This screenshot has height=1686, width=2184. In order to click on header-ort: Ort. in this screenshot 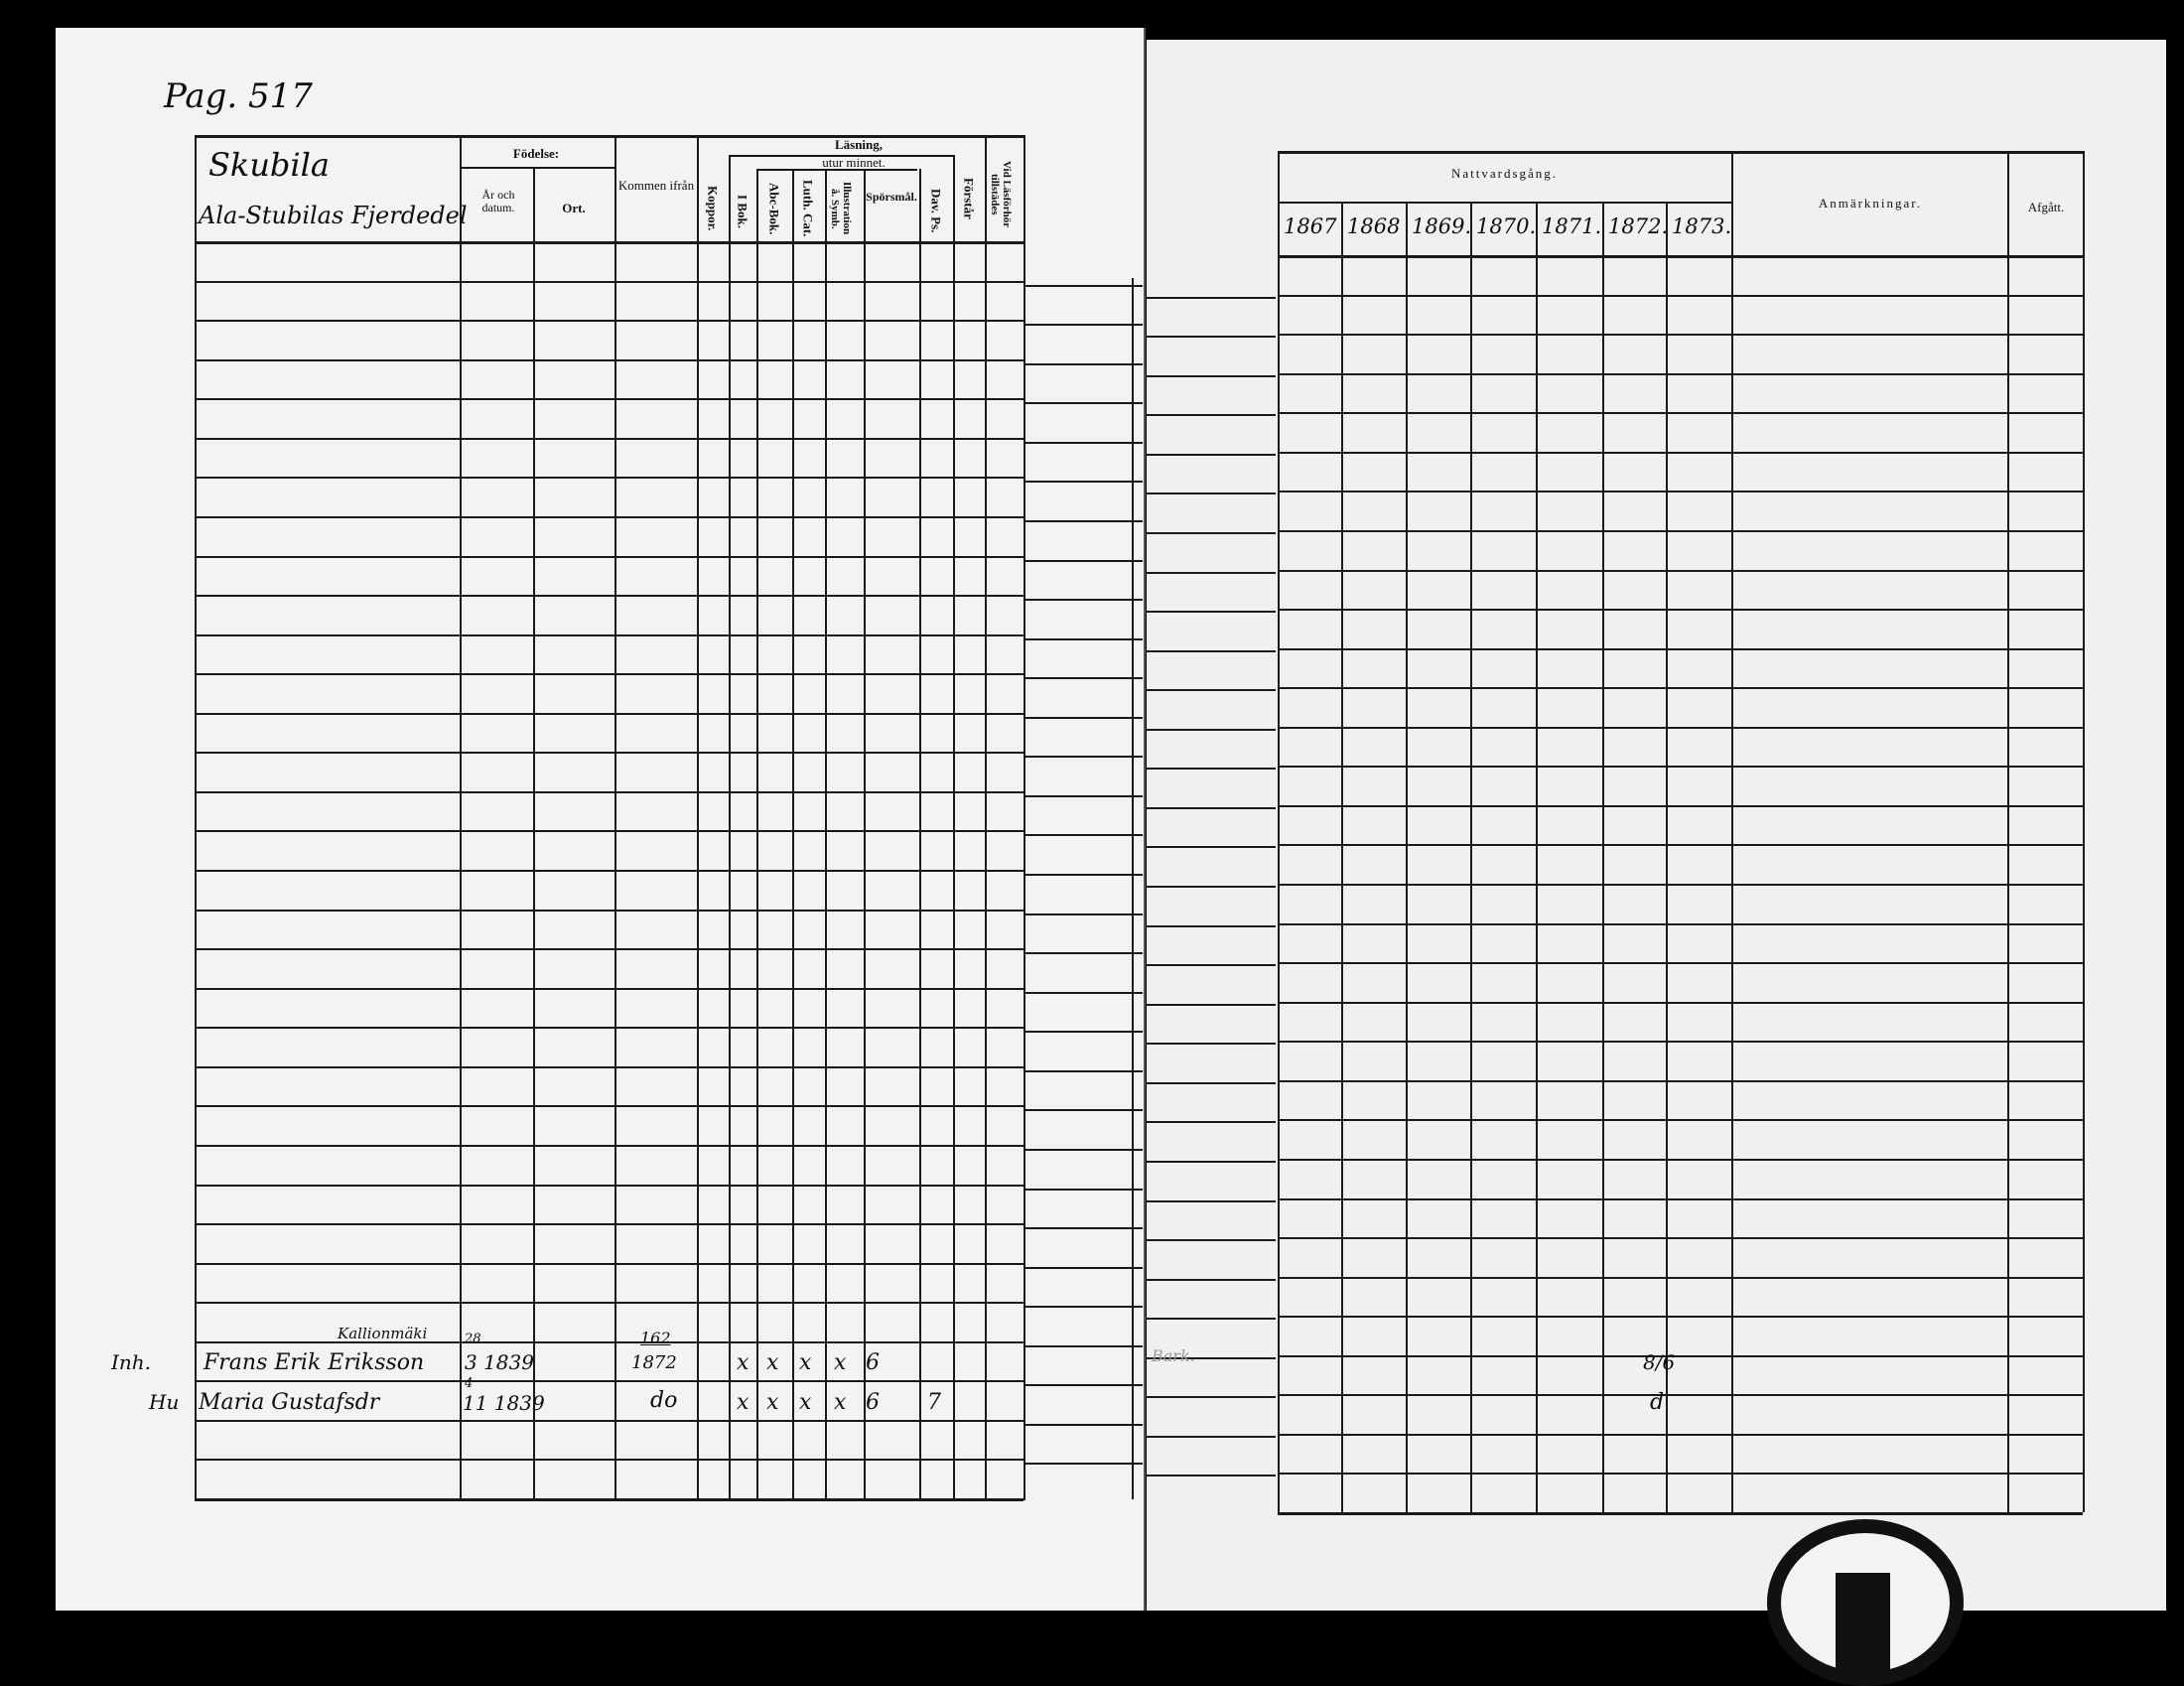, I will do `click(574, 208)`.